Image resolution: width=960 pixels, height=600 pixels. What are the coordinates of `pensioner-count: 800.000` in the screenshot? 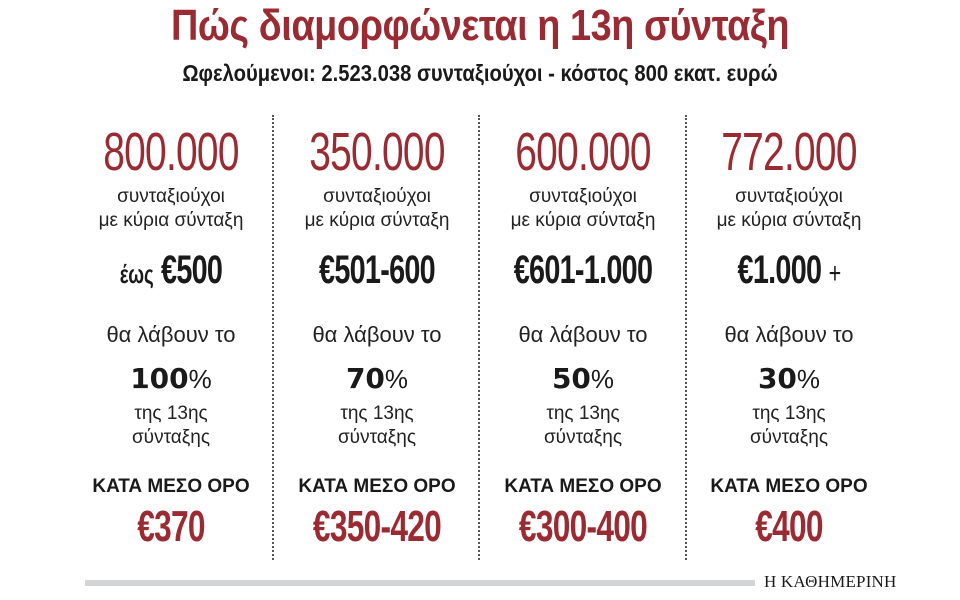 It's located at (171, 152).